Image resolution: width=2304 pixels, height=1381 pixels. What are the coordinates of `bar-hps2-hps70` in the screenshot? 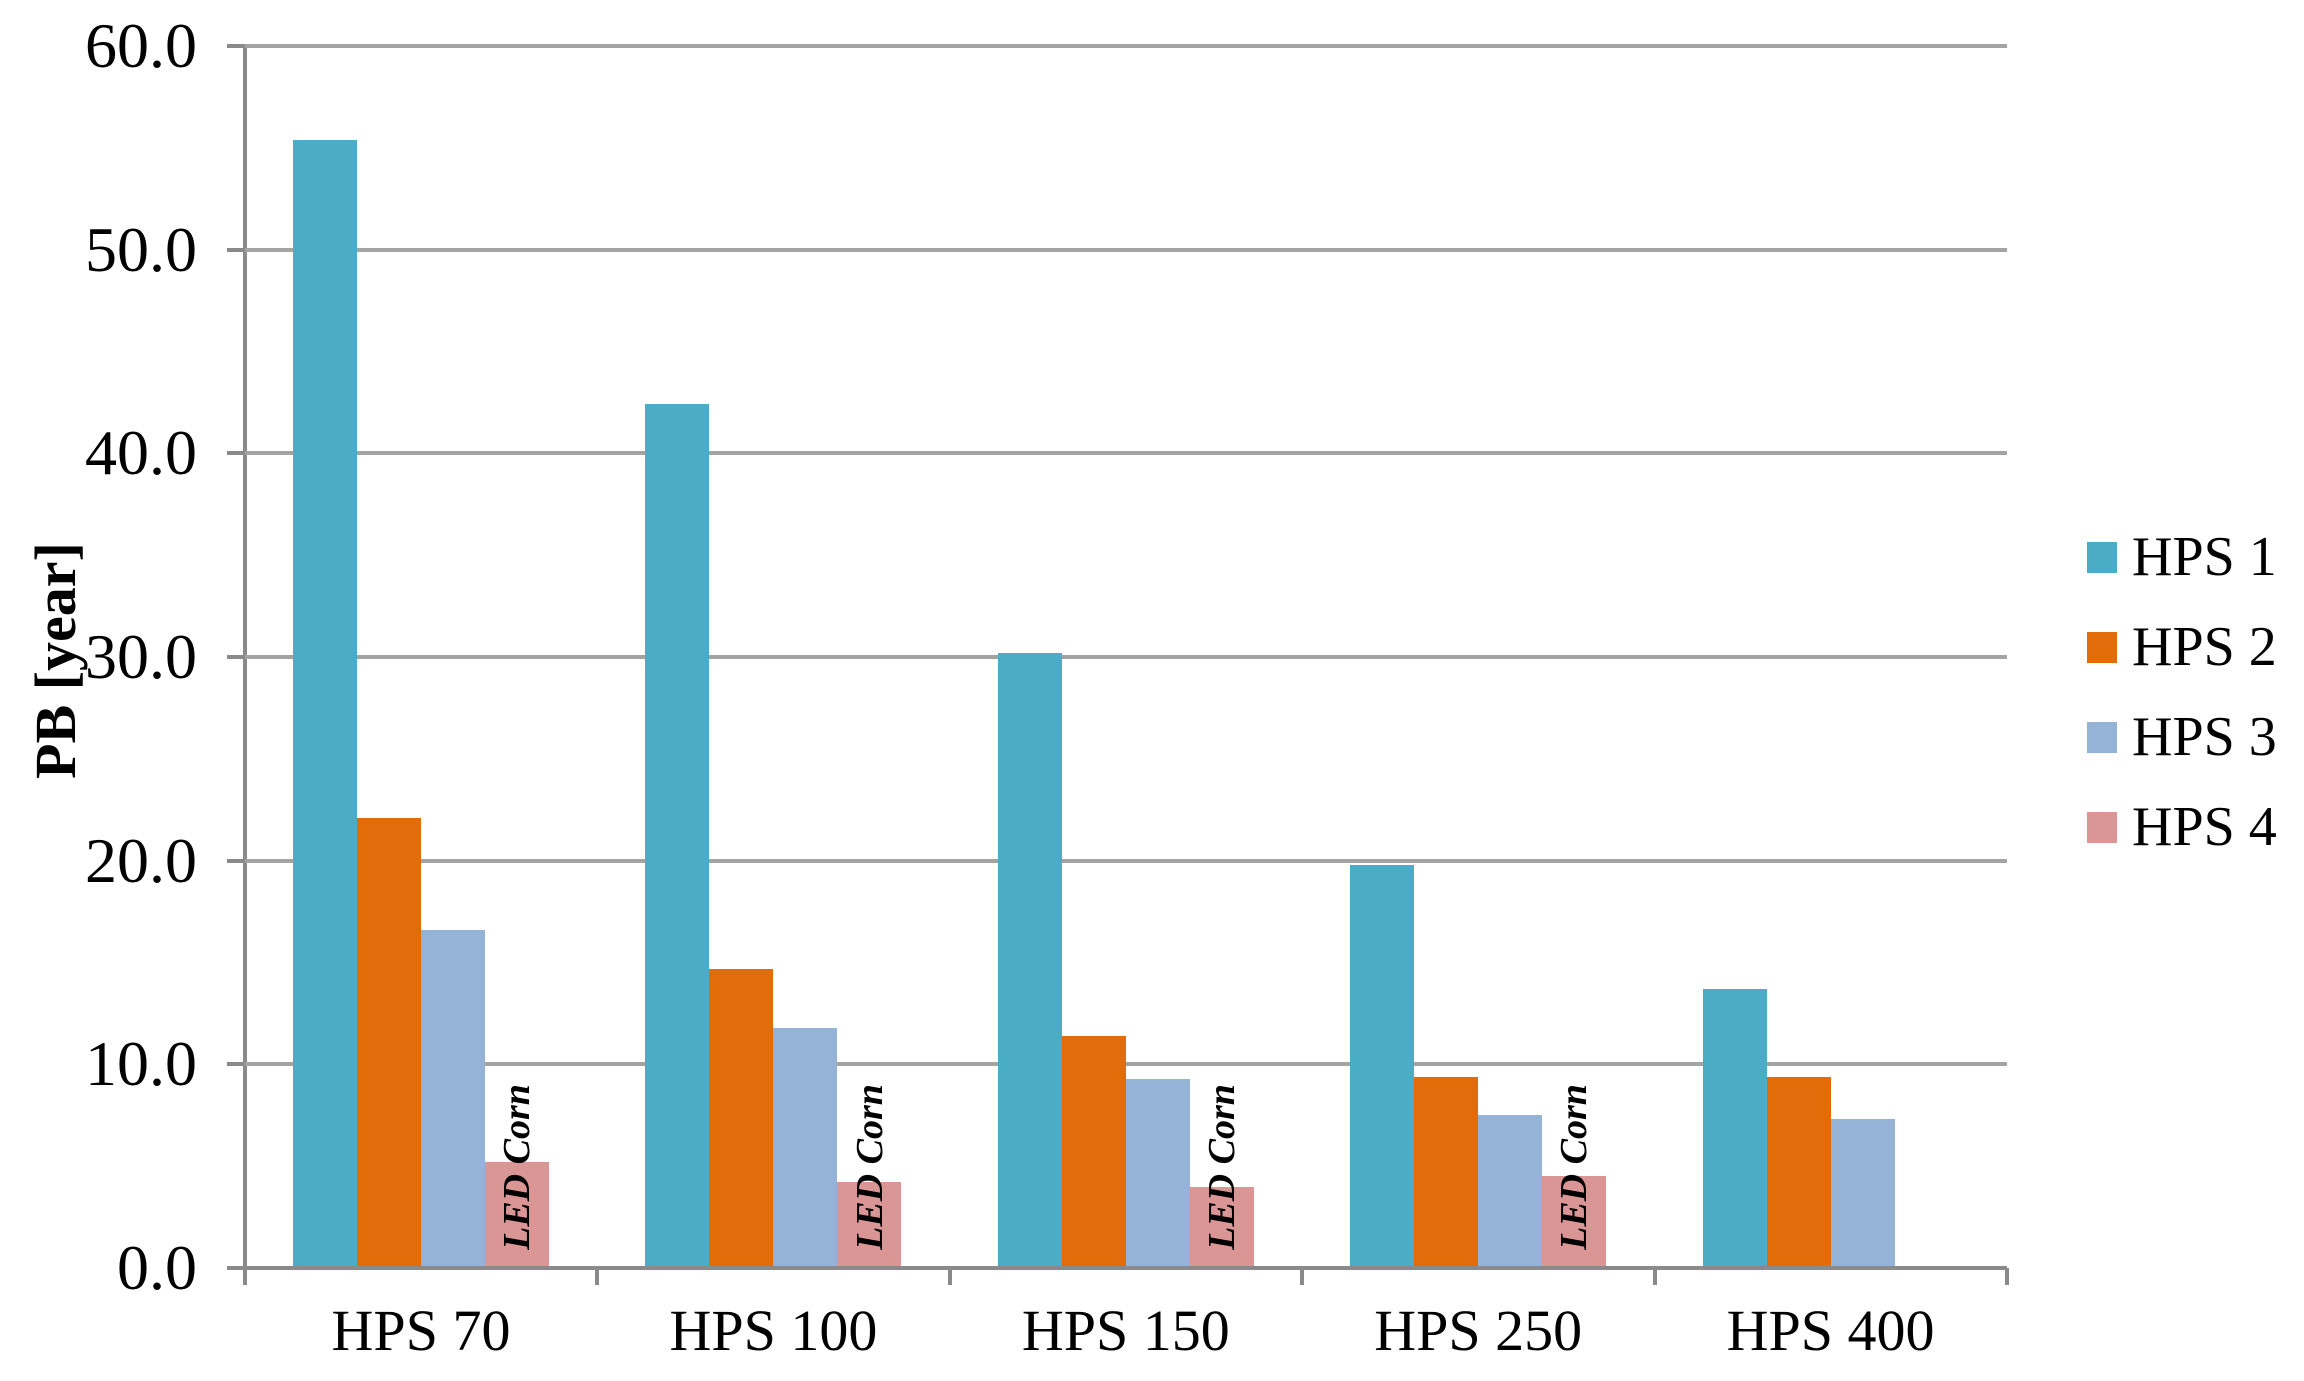 It's located at (389, 1042).